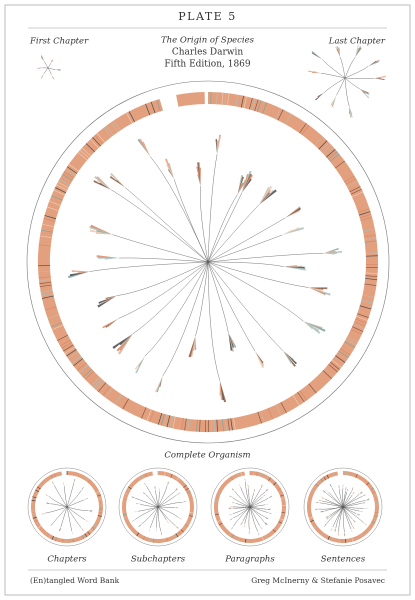 This screenshot has height=600, width=415. What do you see at coordinates (158, 560) in the screenshot?
I see `level-label: Subchapters` at bounding box center [158, 560].